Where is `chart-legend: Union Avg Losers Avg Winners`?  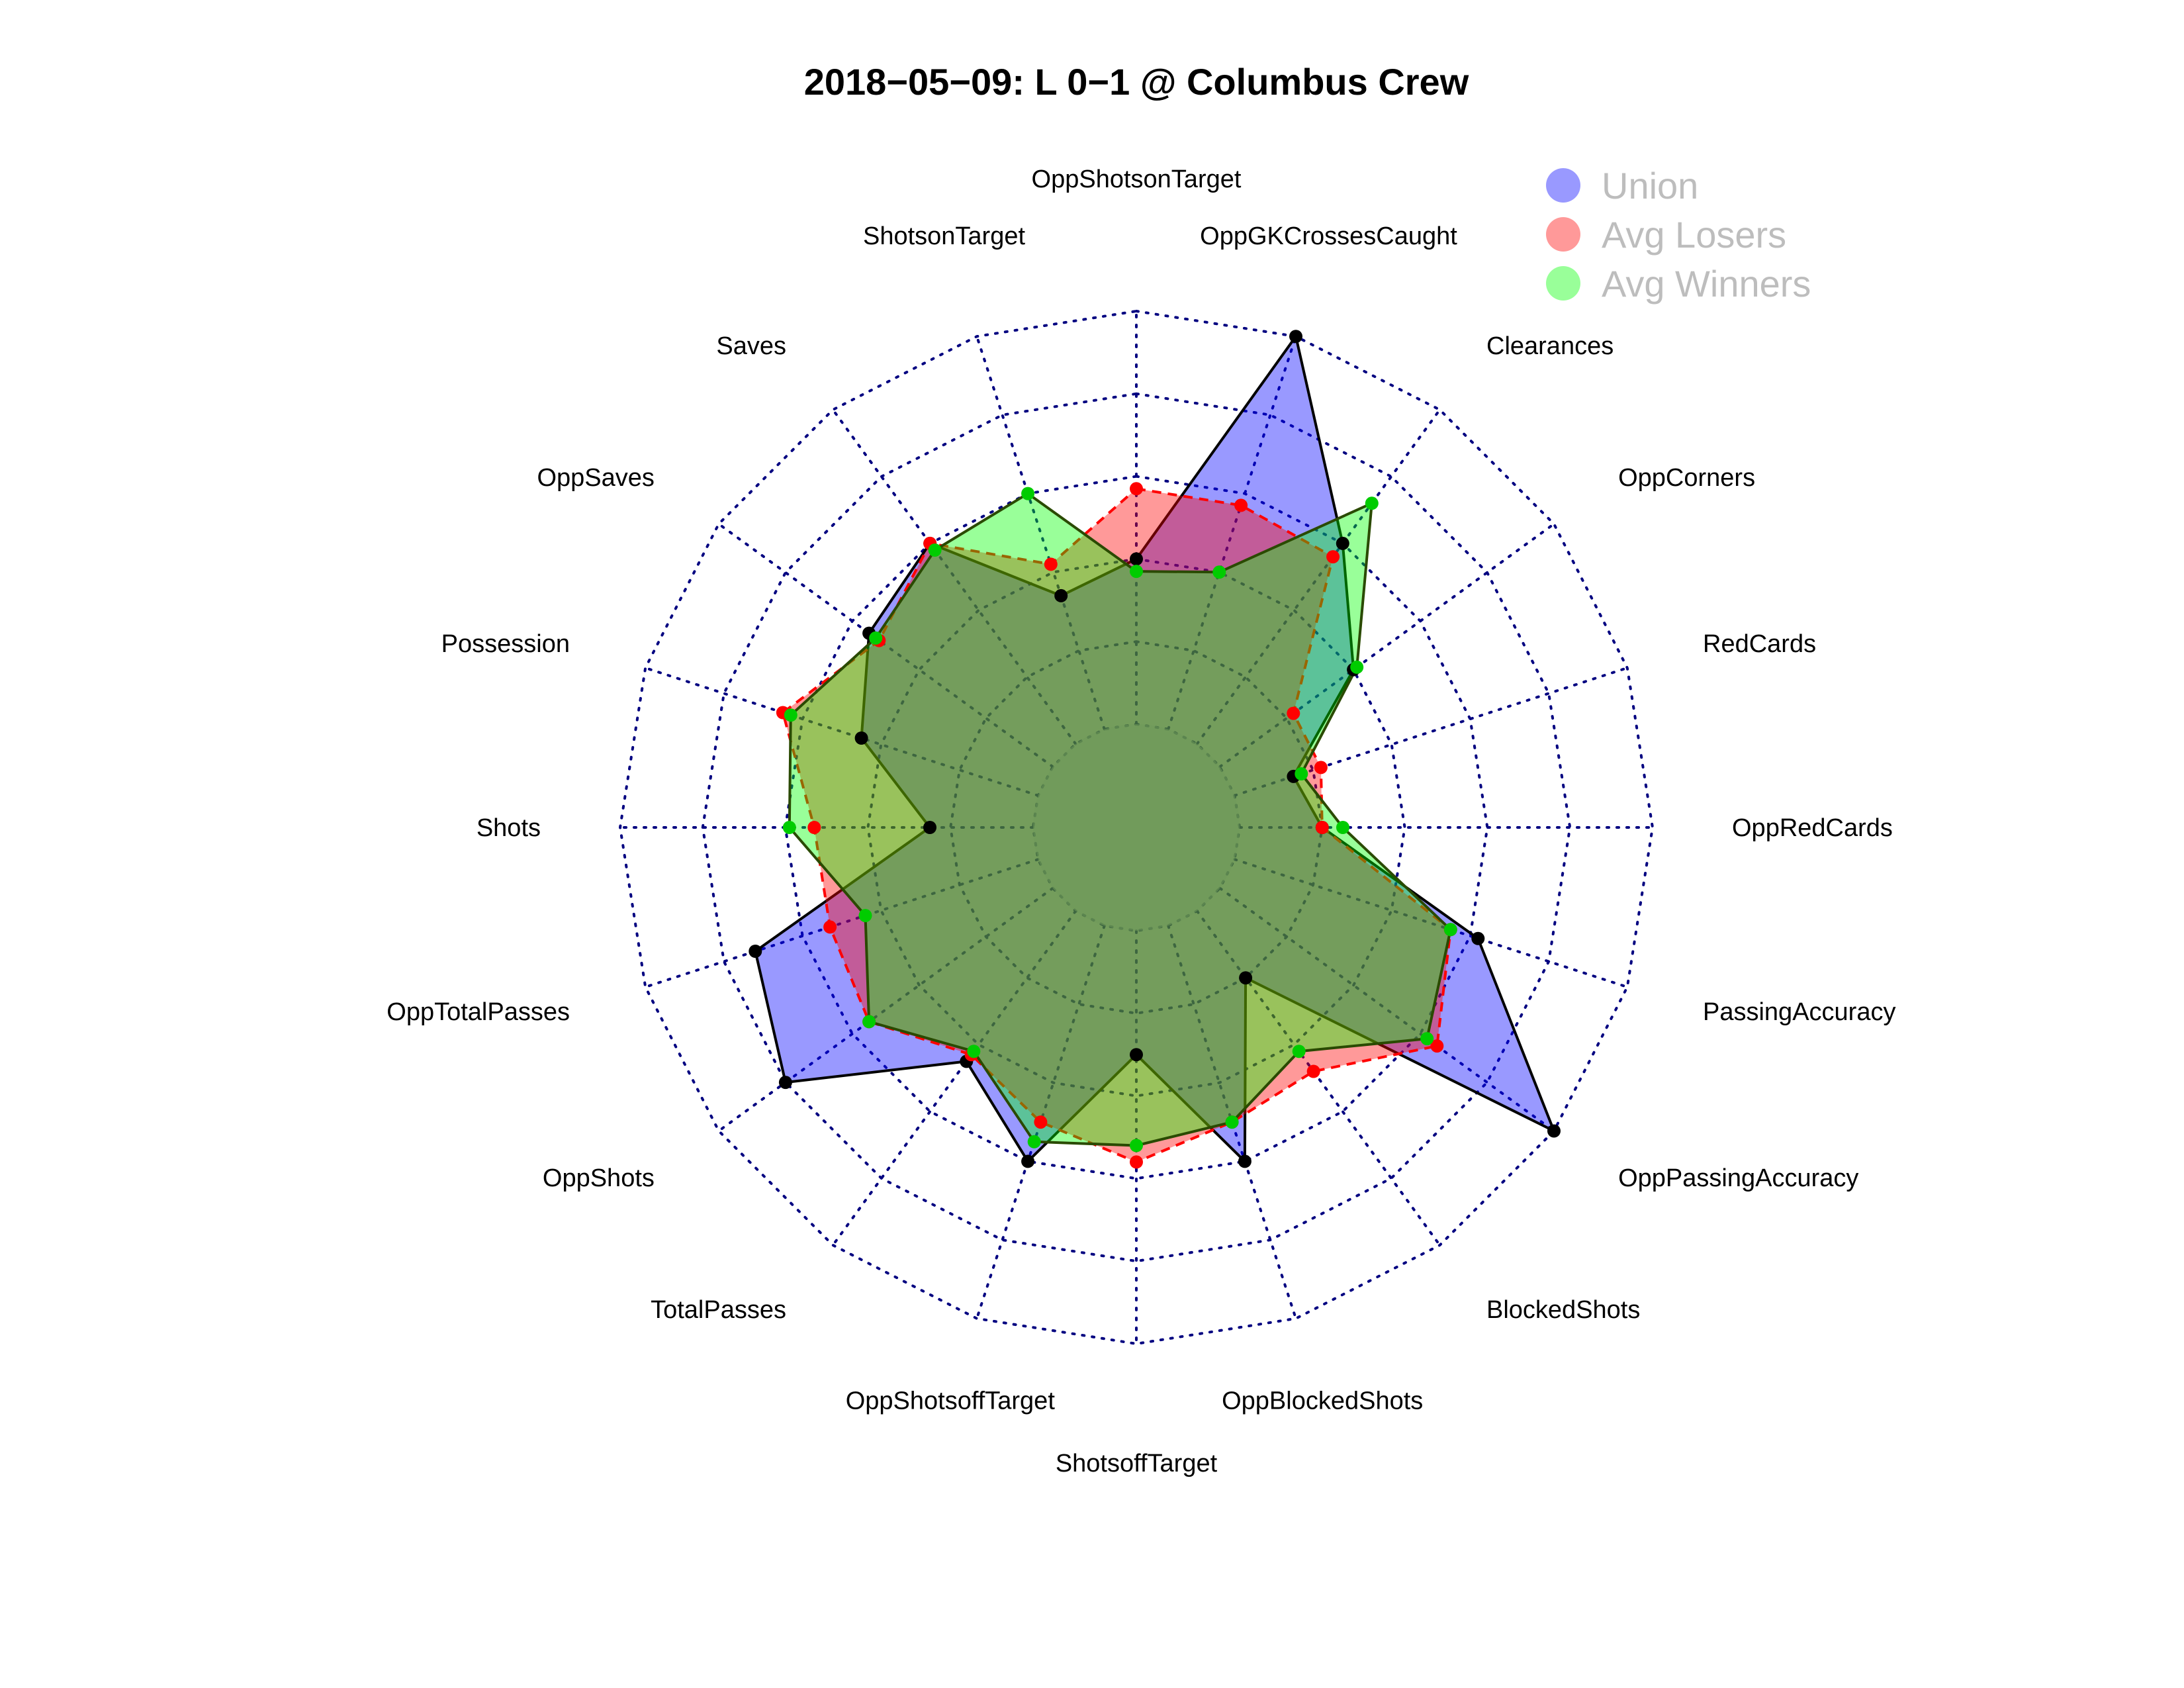
chart-legend: Union Avg Losers Avg Winners is located at coordinates (1678, 235).